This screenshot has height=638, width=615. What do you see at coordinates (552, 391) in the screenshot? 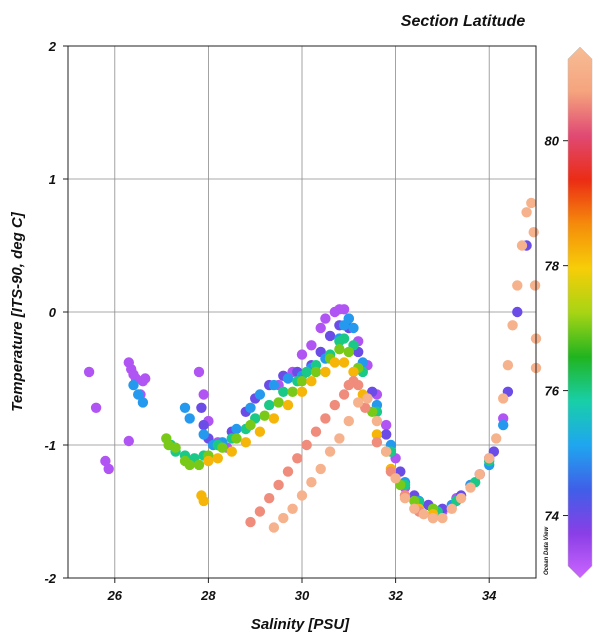
I see `colorbar-tick-label: 76` at bounding box center [552, 391].